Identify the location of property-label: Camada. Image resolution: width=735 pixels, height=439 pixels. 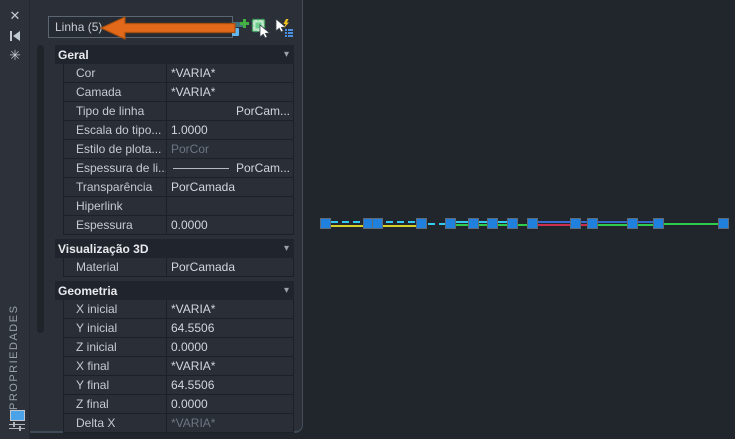
(115, 92).